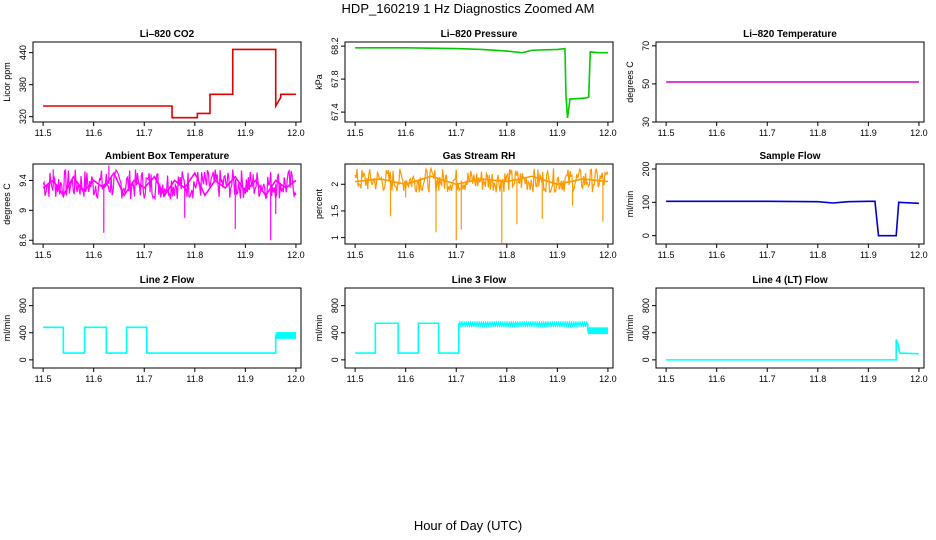 The height and width of the screenshot is (540, 936). I want to click on y-tick-label: 67.8, so click(335, 79).